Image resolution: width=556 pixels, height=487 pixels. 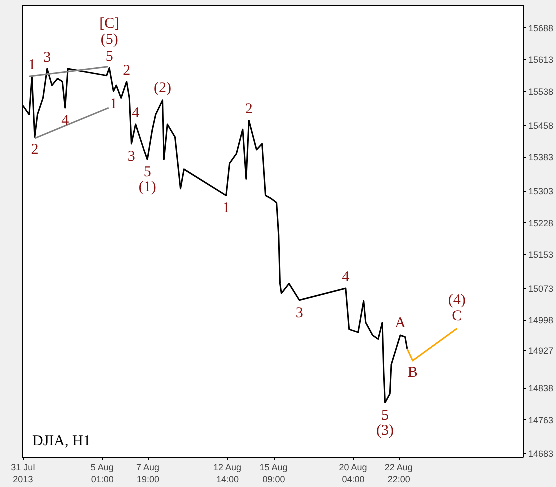 What do you see at coordinates (541, 91) in the screenshot?
I see `y-tick-label: 15538` at bounding box center [541, 91].